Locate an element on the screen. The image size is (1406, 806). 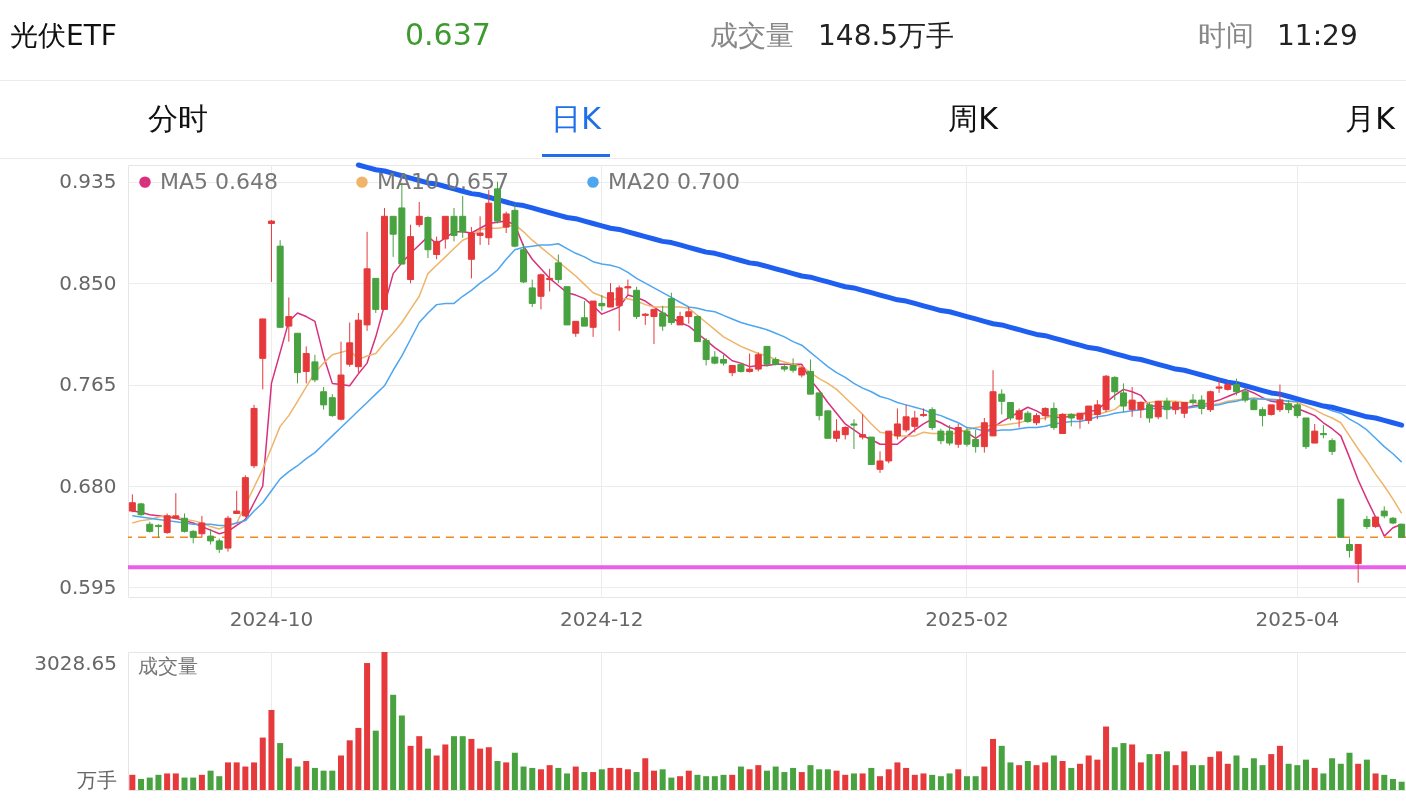
legend-label: MA20 0.700 is located at coordinates (674, 182).